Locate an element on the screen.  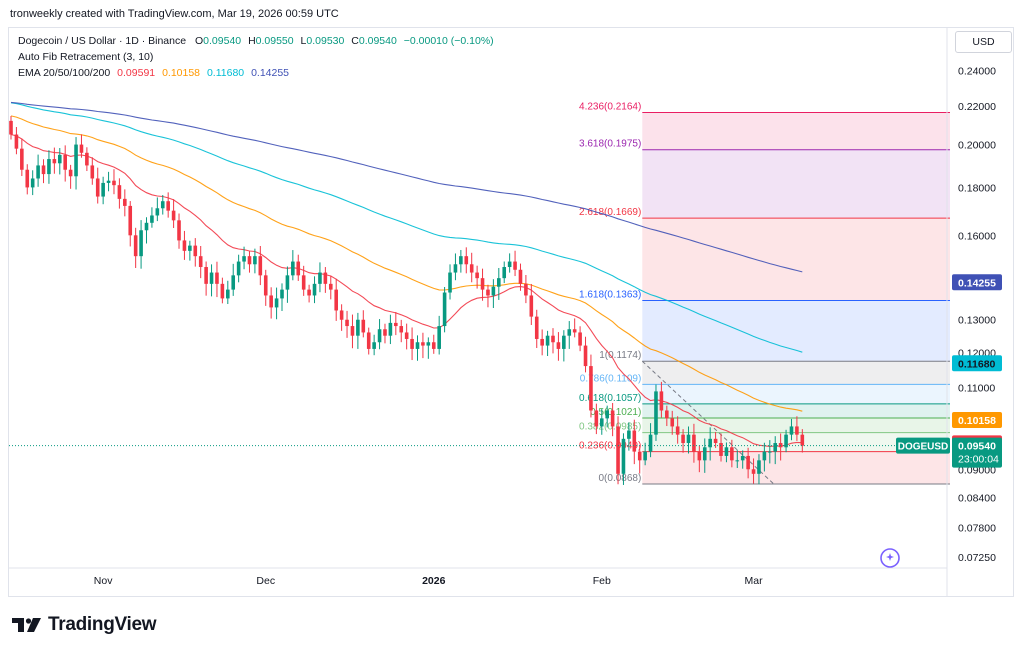
ohlc-close: C0.09540 is located at coordinates (374, 41).